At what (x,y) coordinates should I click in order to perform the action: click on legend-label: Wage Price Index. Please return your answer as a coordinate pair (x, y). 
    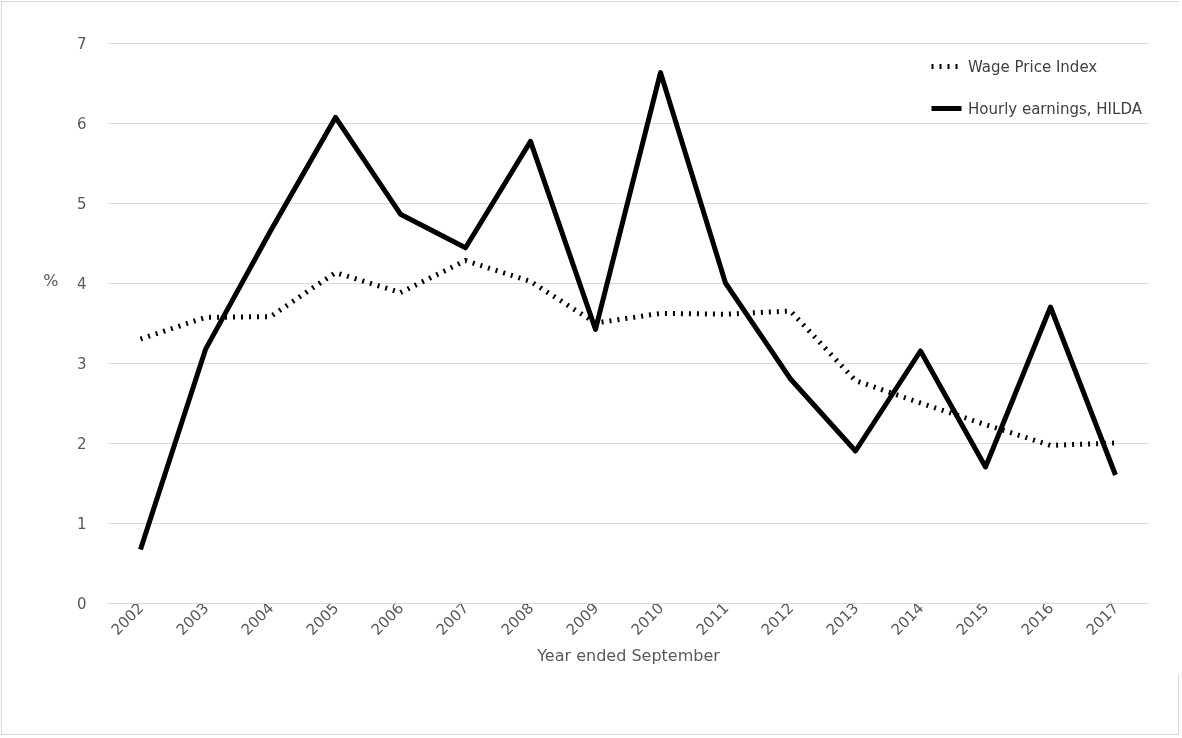
    Looking at the image, I should click on (1033, 66).